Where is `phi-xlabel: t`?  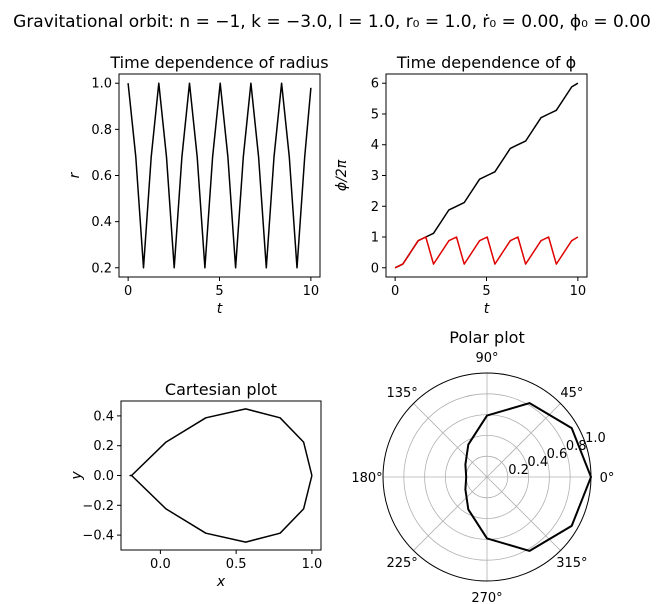
phi-xlabel: t is located at coordinates (487, 309).